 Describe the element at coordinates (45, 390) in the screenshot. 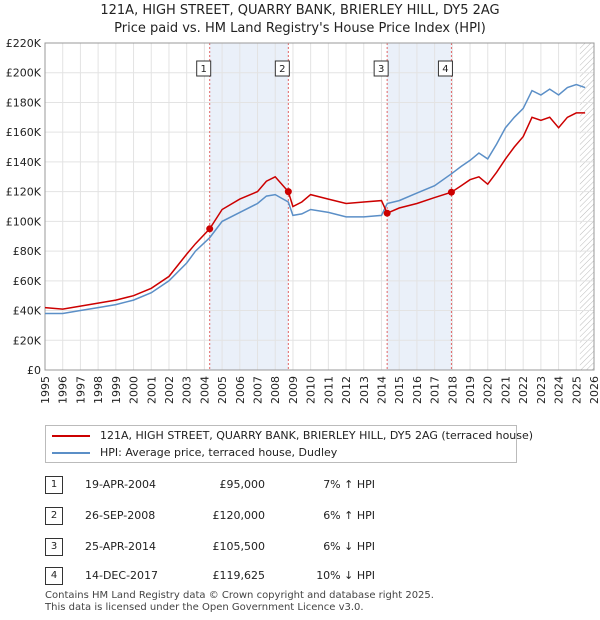

I see `x-tick-label: 1995` at that location.